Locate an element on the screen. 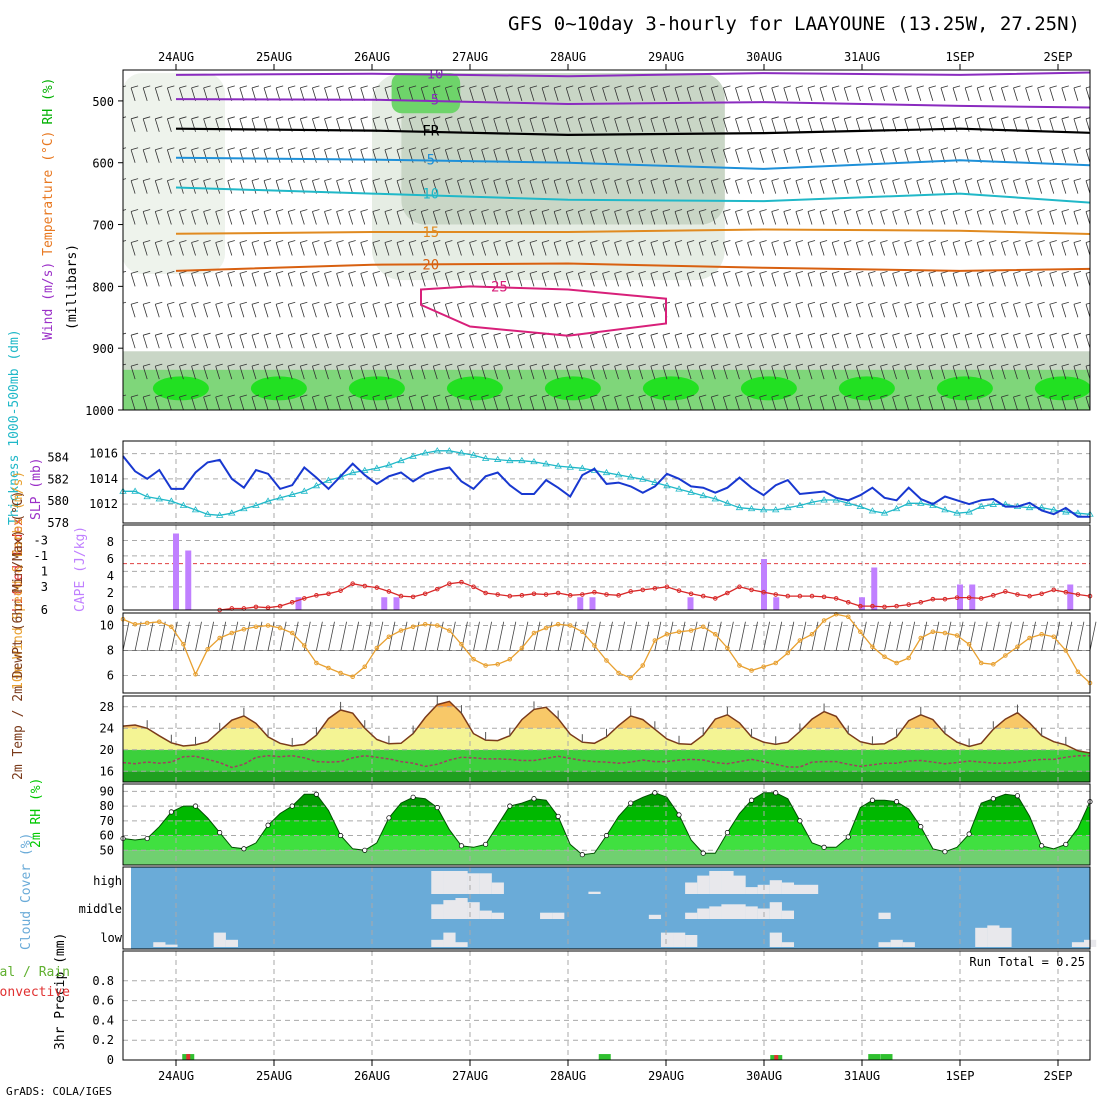  cloud-middle-bar is located at coordinates (788, 914).